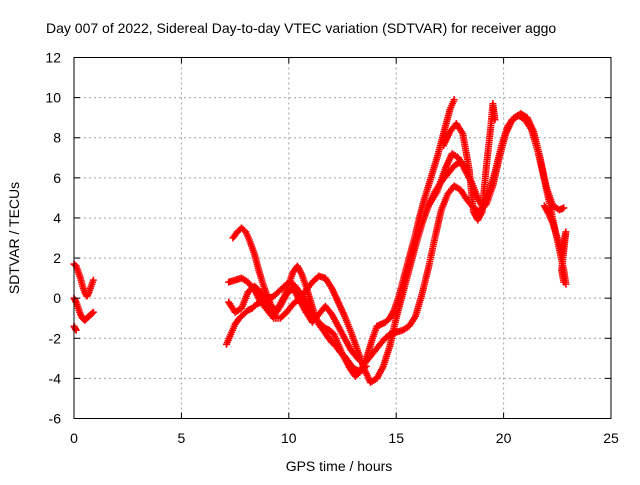  I want to click on y-tick-label: 6, so click(57, 178).